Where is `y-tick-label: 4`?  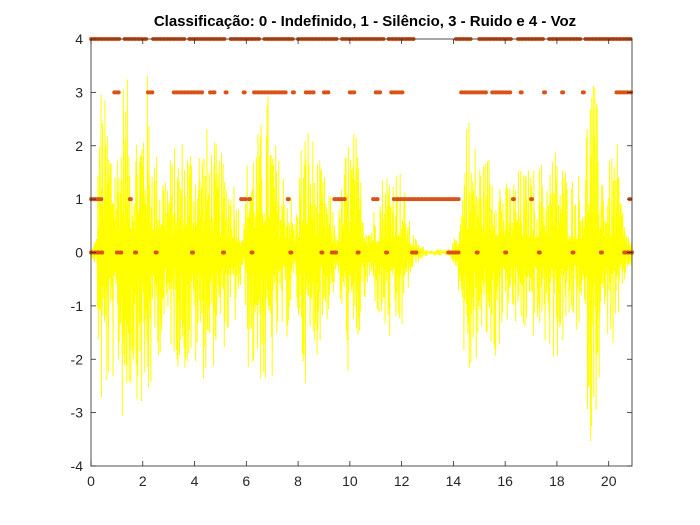 y-tick-label: 4 is located at coordinates (79, 39).